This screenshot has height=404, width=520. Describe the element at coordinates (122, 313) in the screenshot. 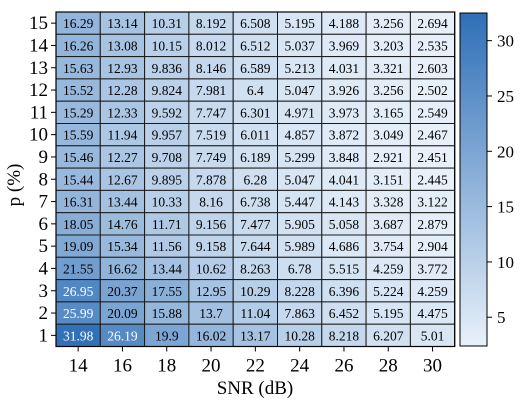

I see `cell-value-label: 20.09` at that location.